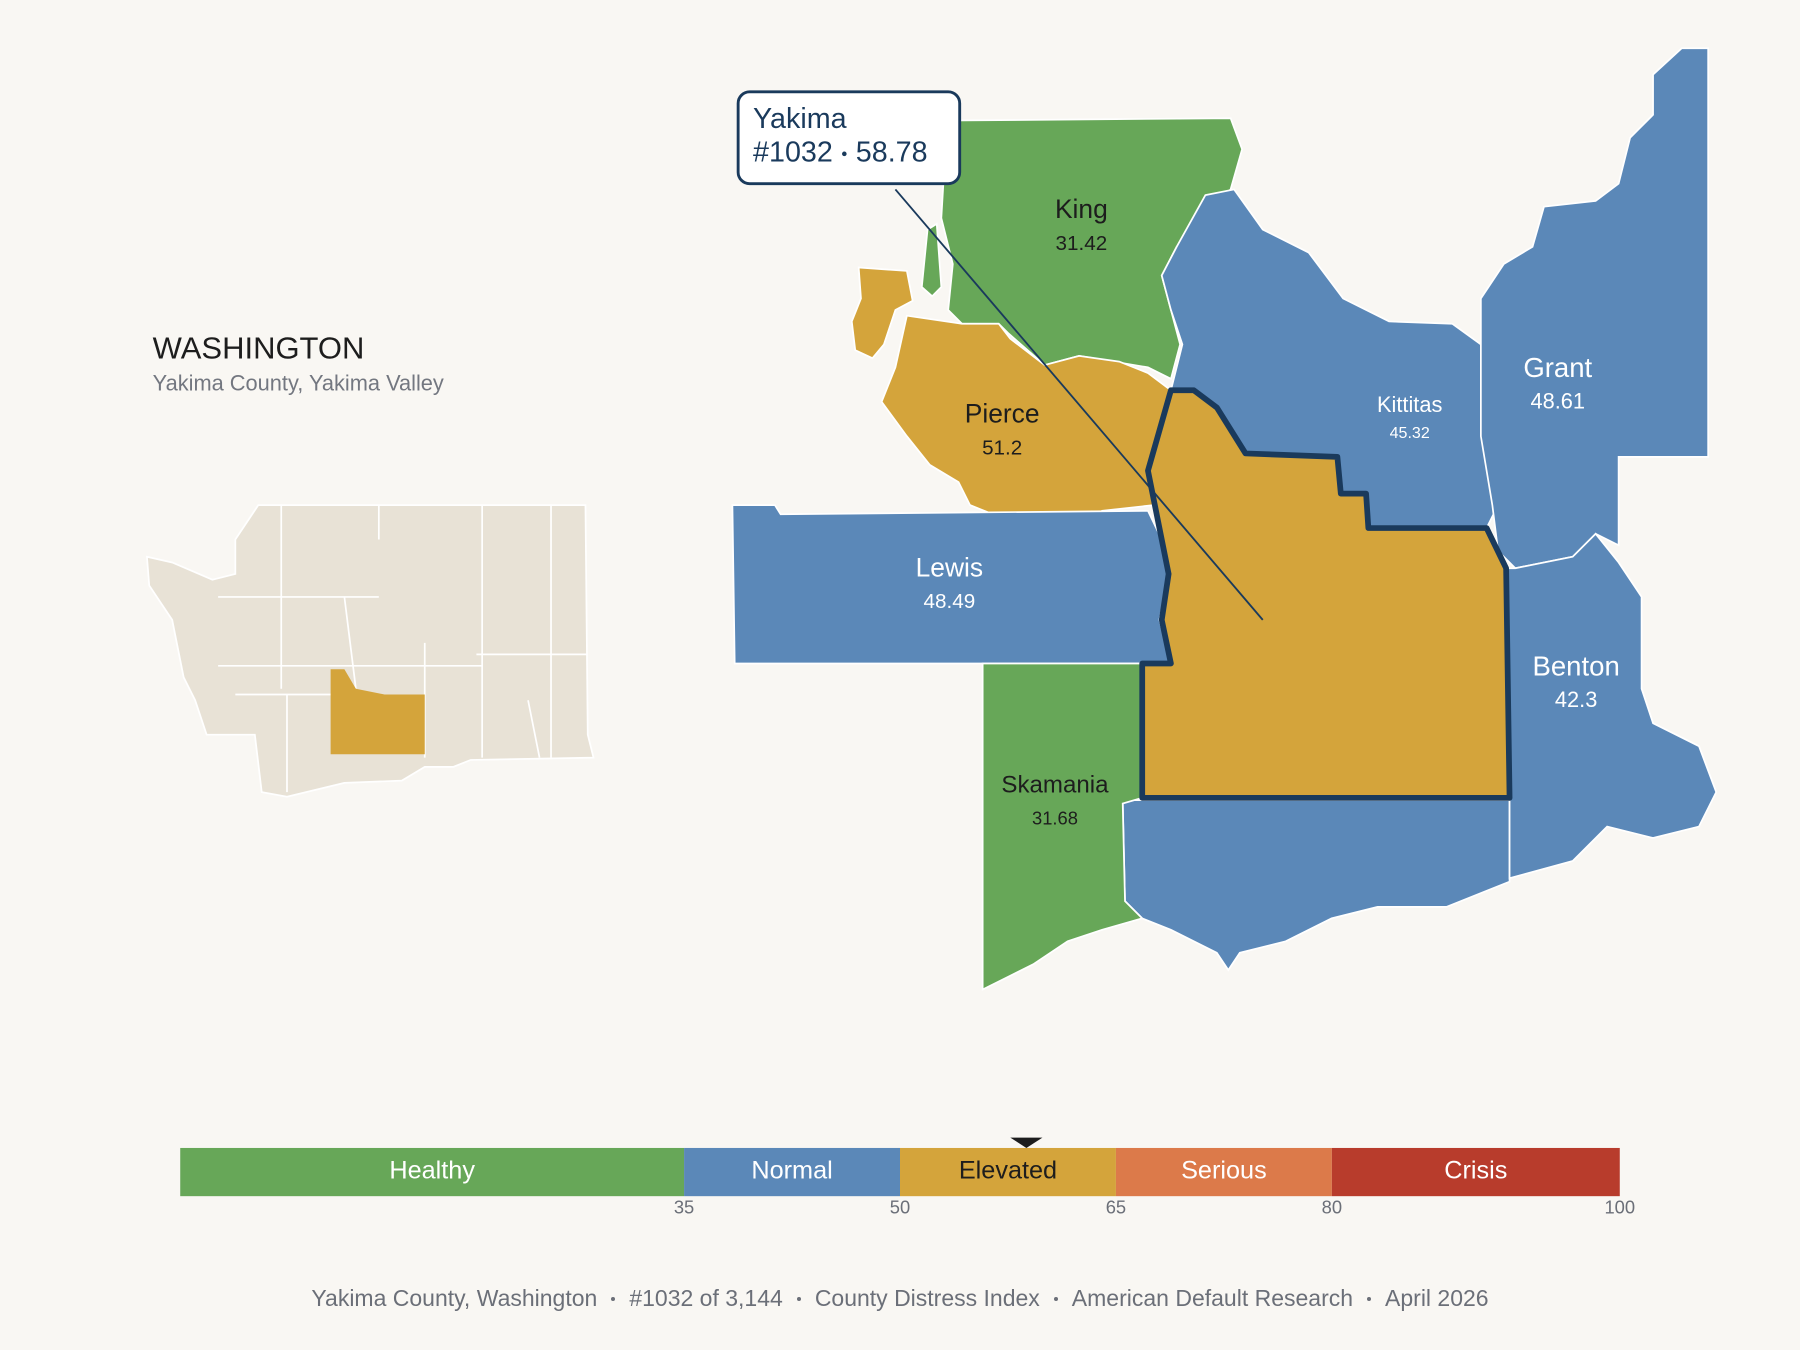  I want to click on county-name: Skamania, so click(1055, 785).